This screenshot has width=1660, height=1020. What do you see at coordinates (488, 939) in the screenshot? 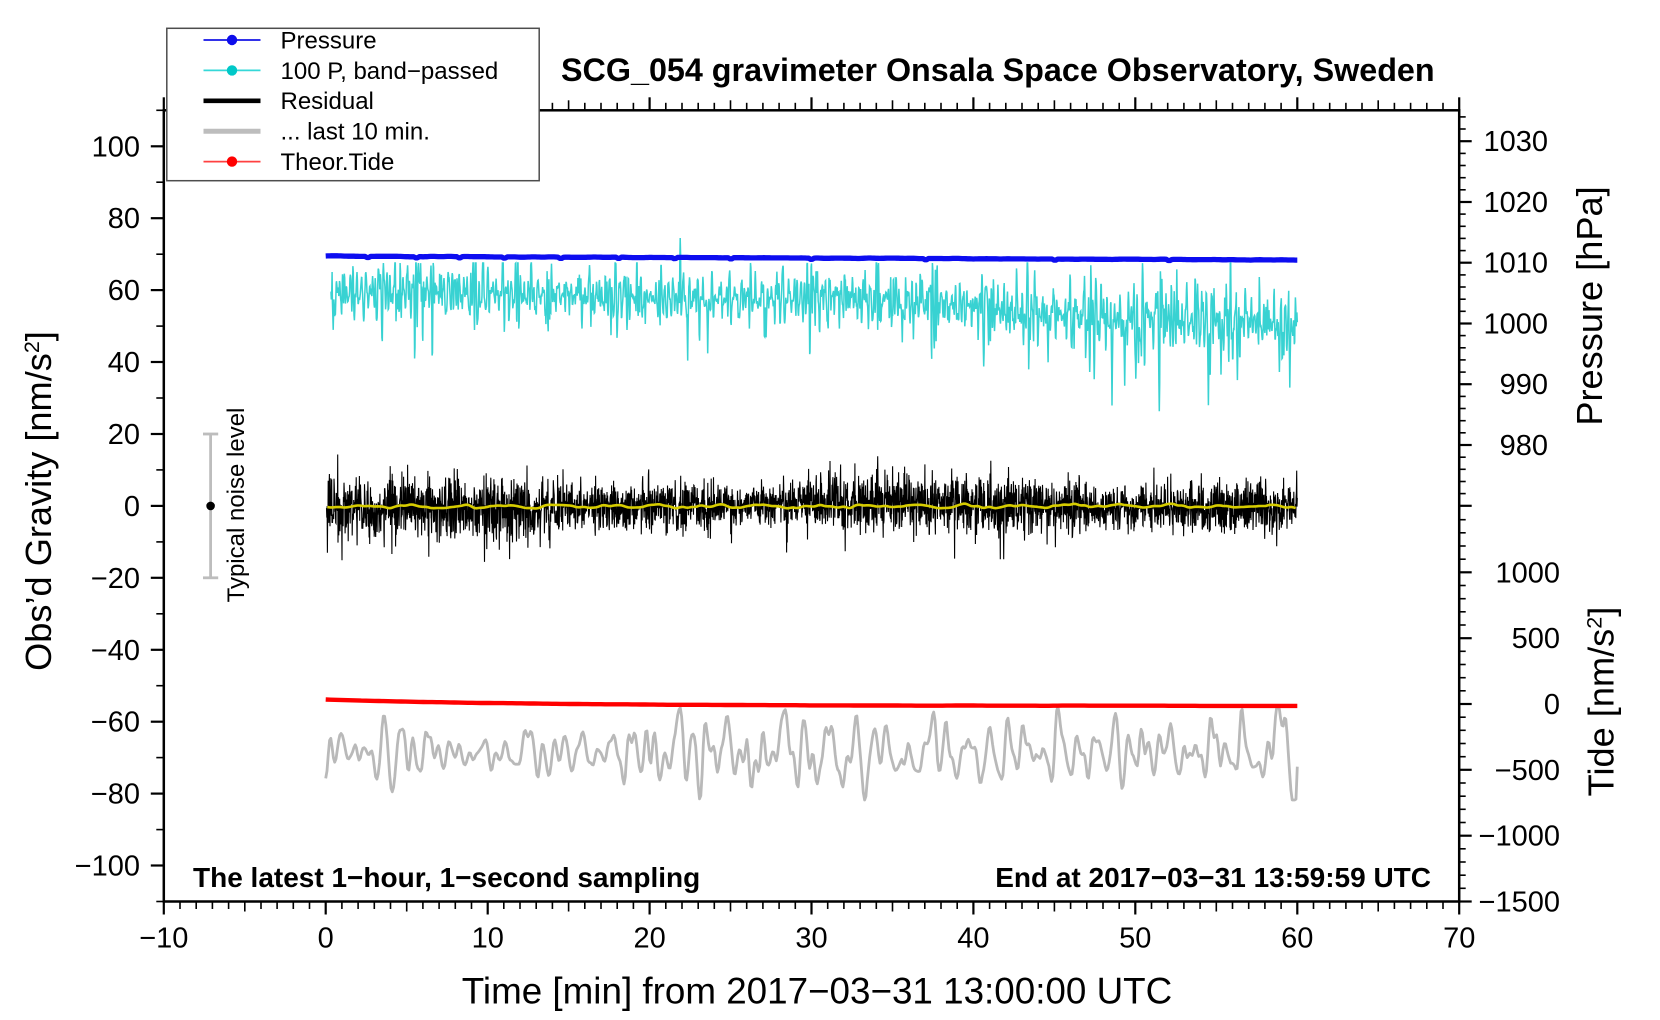
I see `svg-text: 10` at bounding box center [488, 939].